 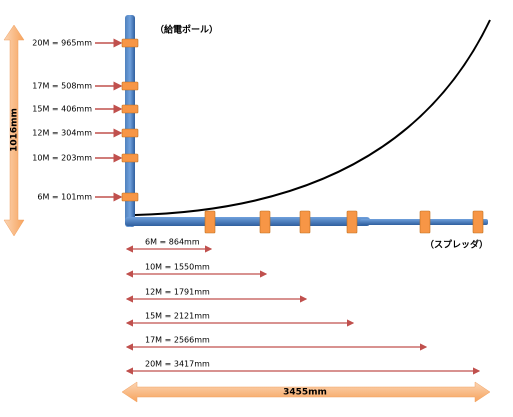 I want to click on horizontal-label: 20M = 3417mm, so click(x=177, y=364).